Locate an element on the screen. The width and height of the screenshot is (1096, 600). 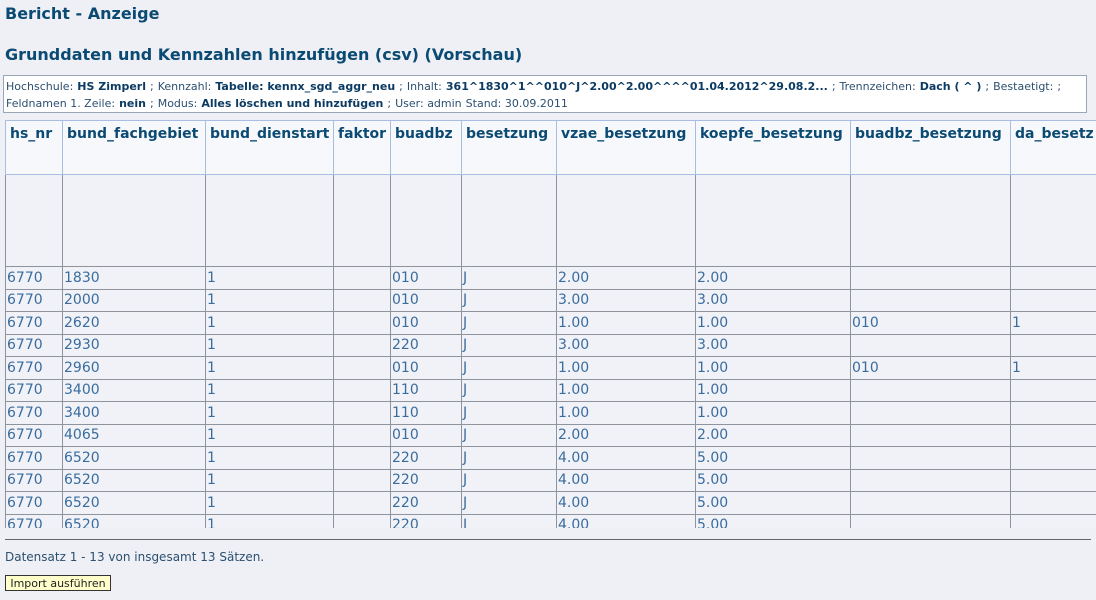
column-header: buadbz_besetzung is located at coordinates (930, 147).